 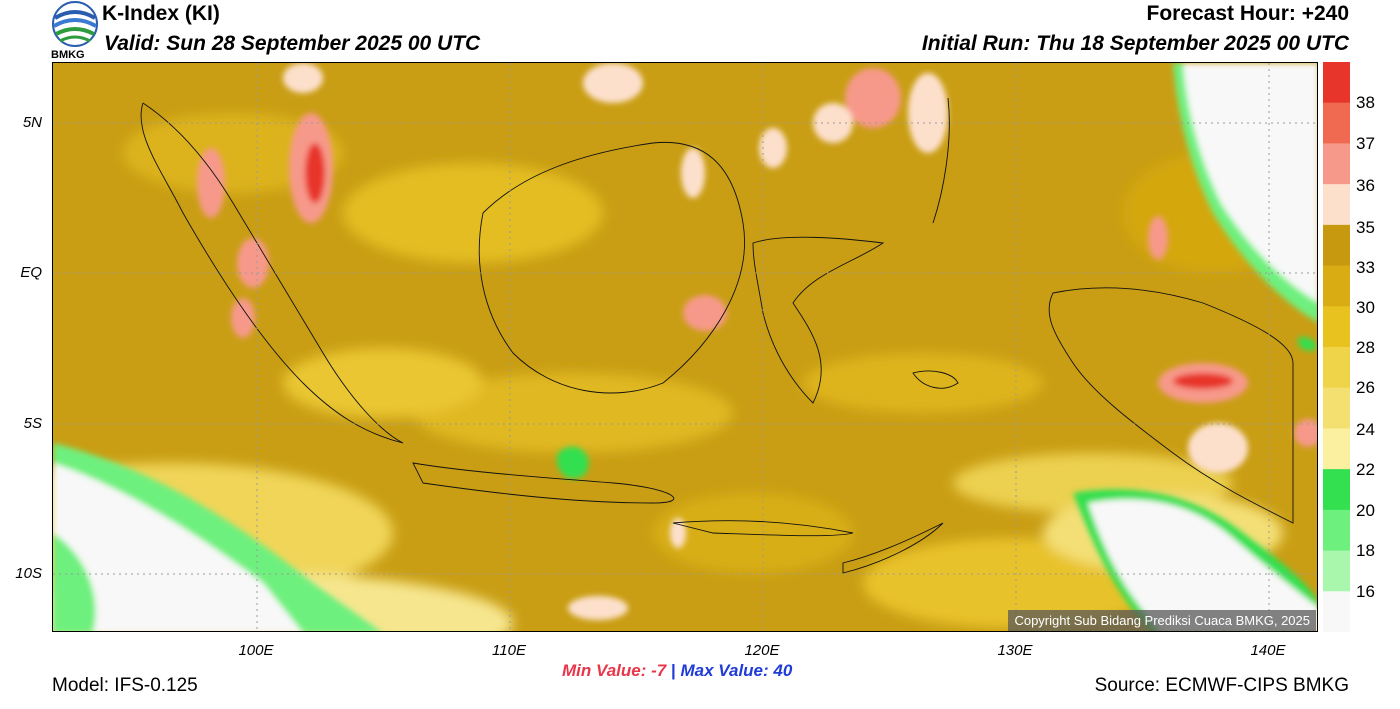 I want to click on lat-label-5s: 5S, so click(x=32, y=423).